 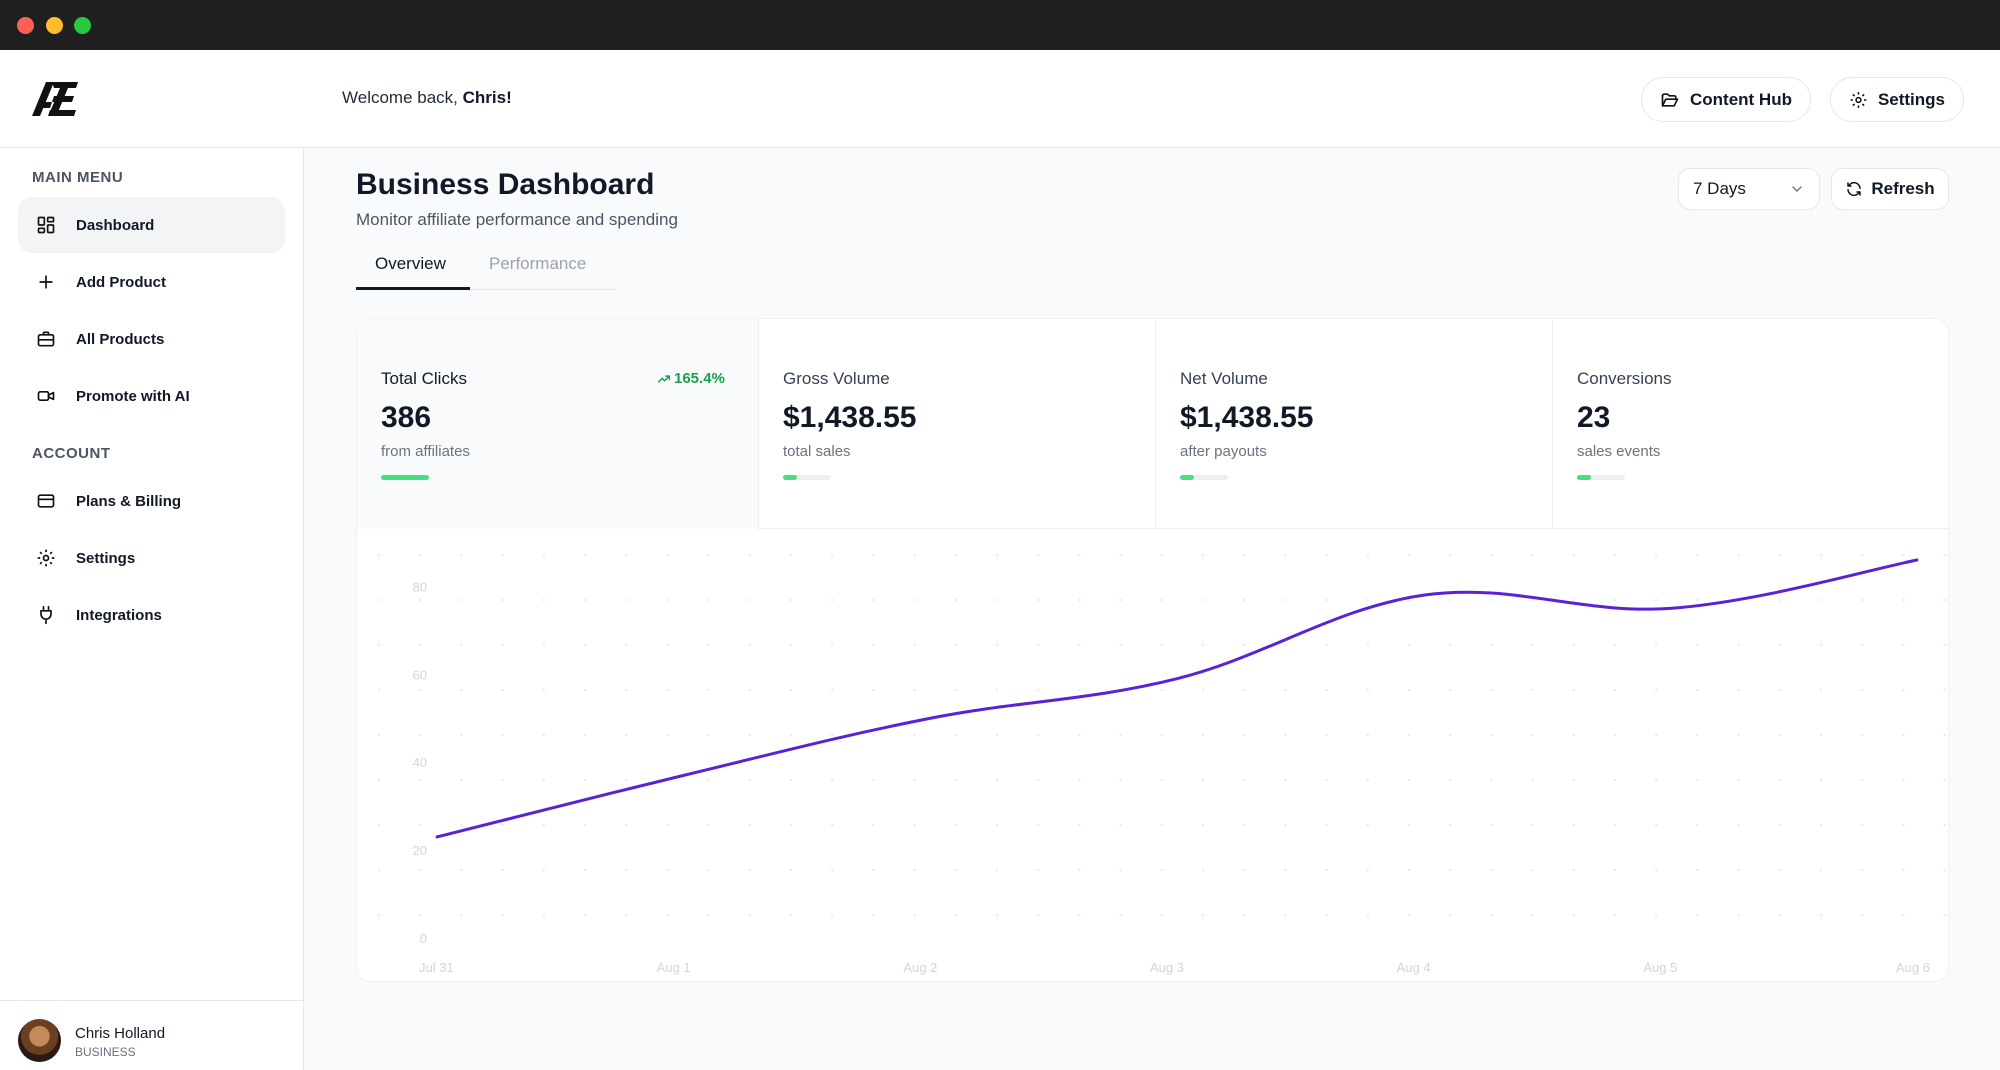 What do you see at coordinates (505, 184) in the screenshot?
I see `page-title: Business Dashboard` at bounding box center [505, 184].